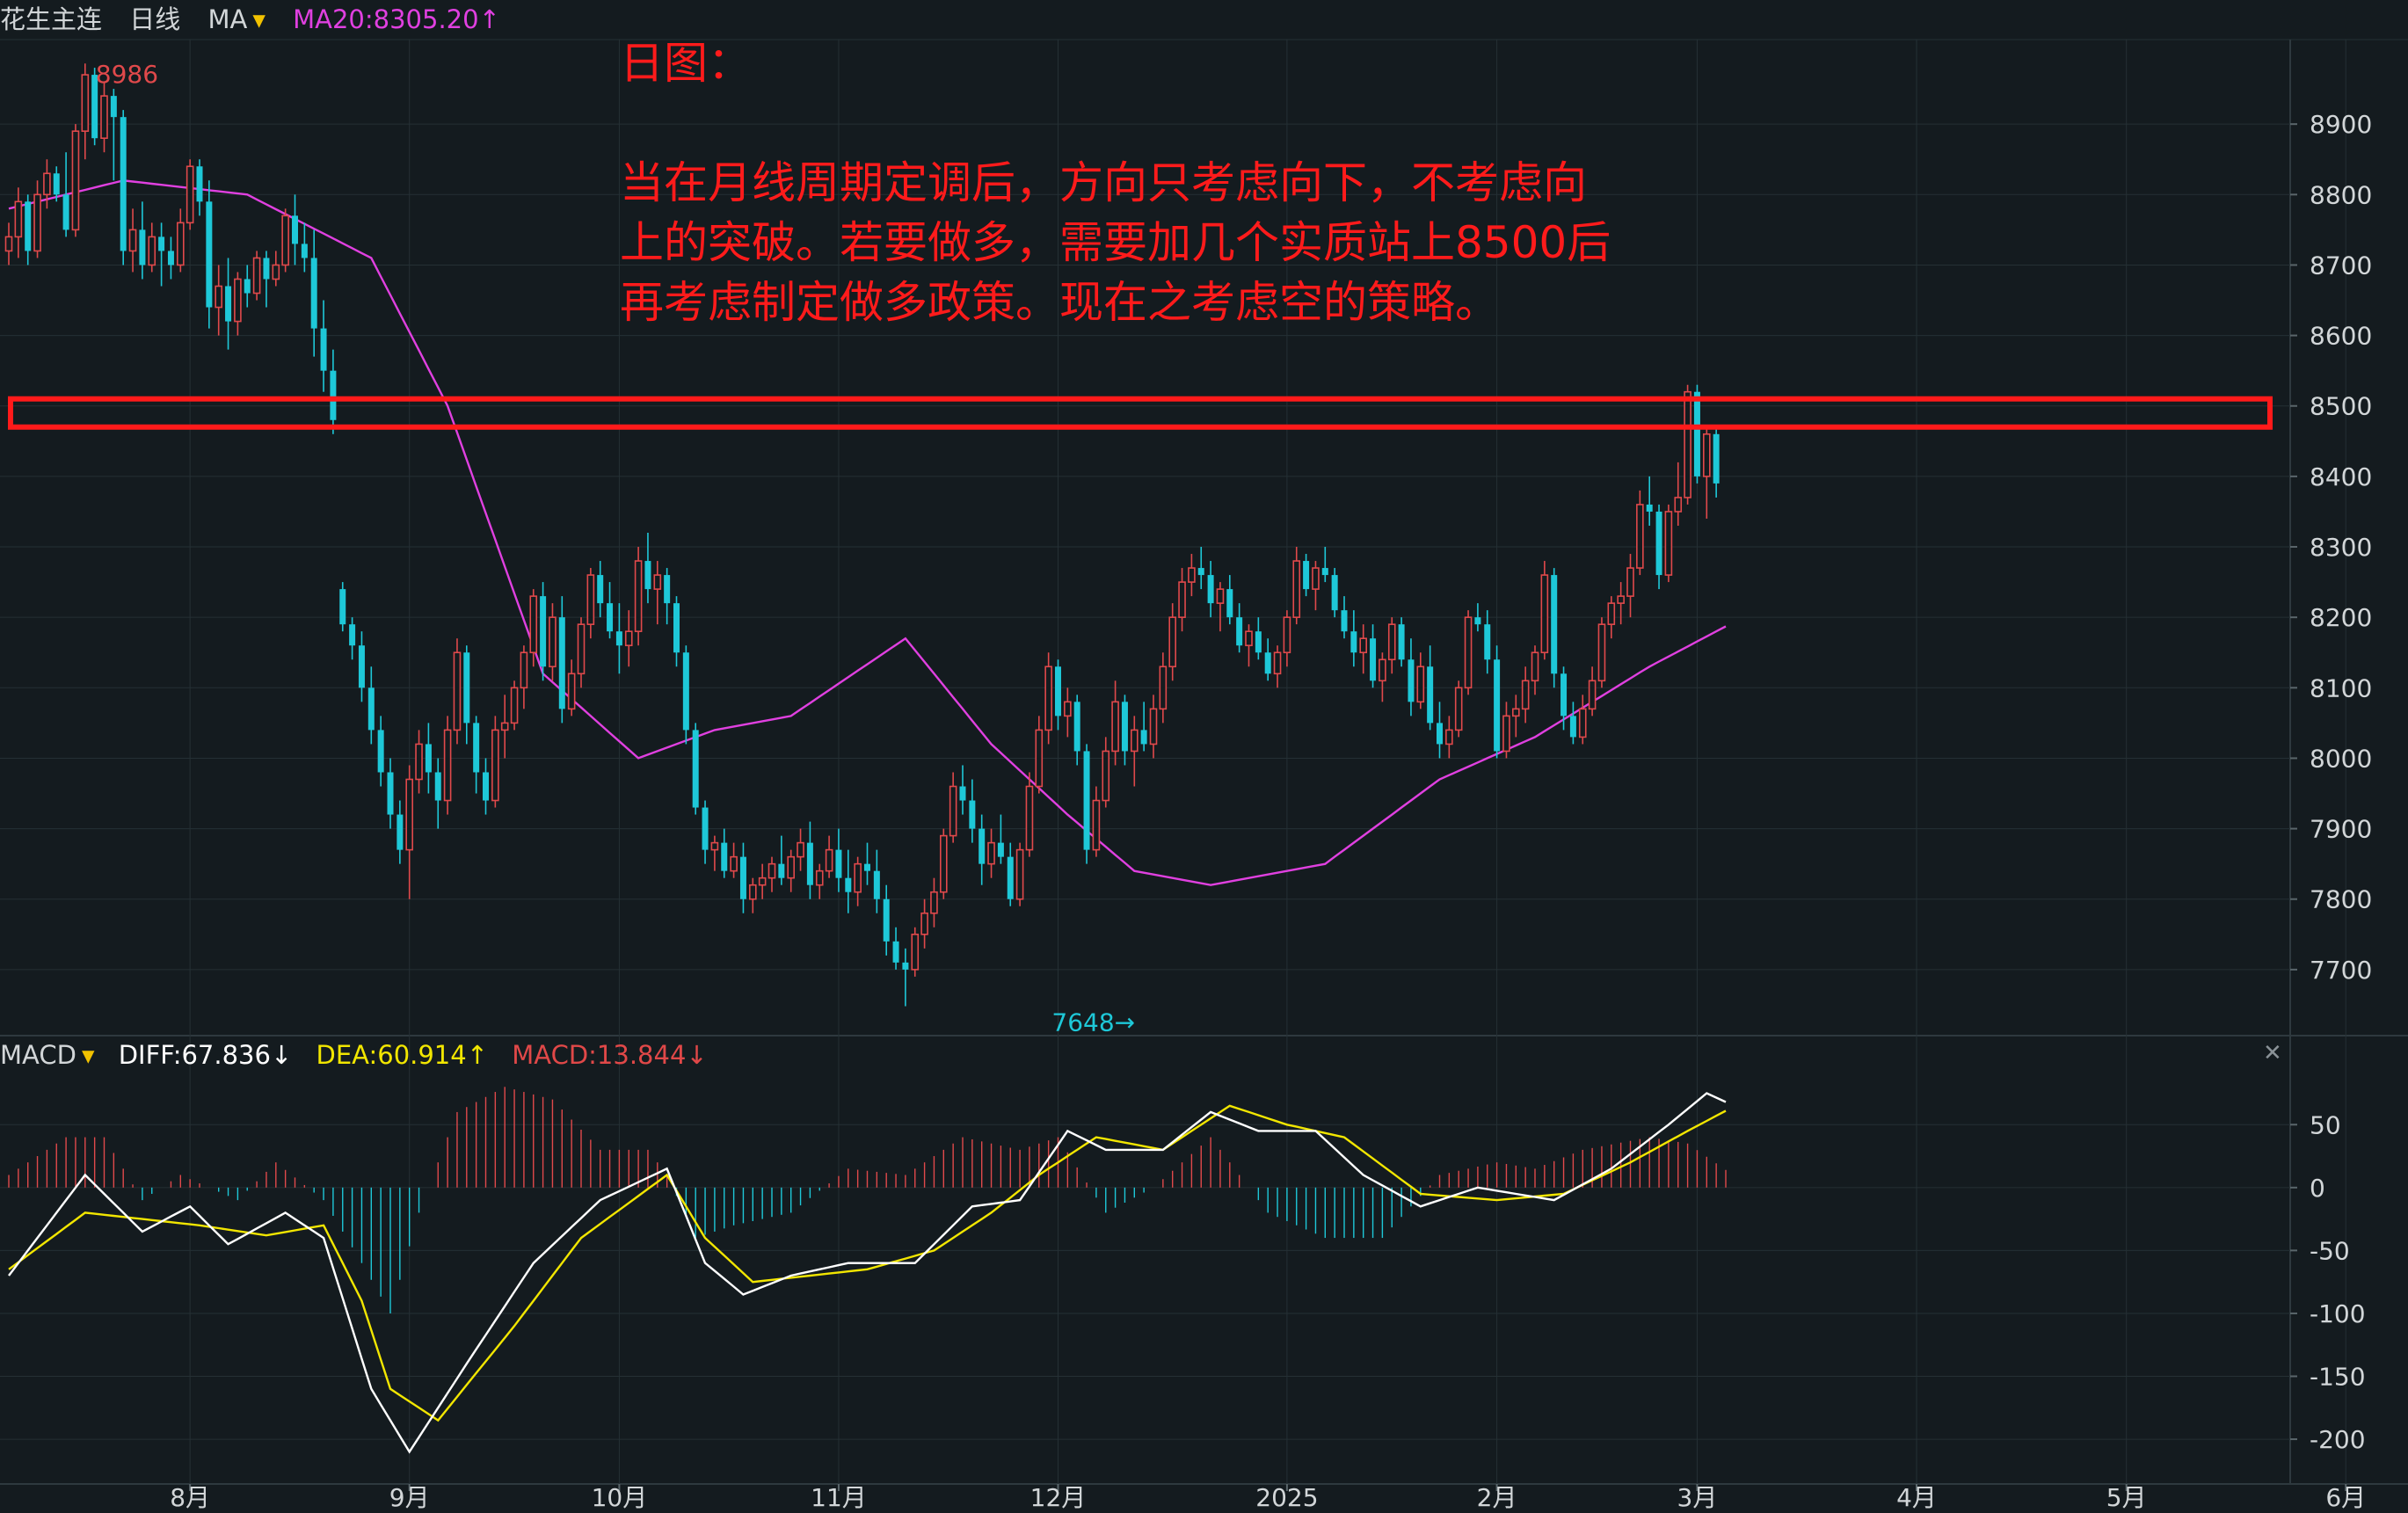  What do you see at coordinates (839, 1497) in the screenshot?
I see `time-tick-label: 11月` at bounding box center [839, 1497].